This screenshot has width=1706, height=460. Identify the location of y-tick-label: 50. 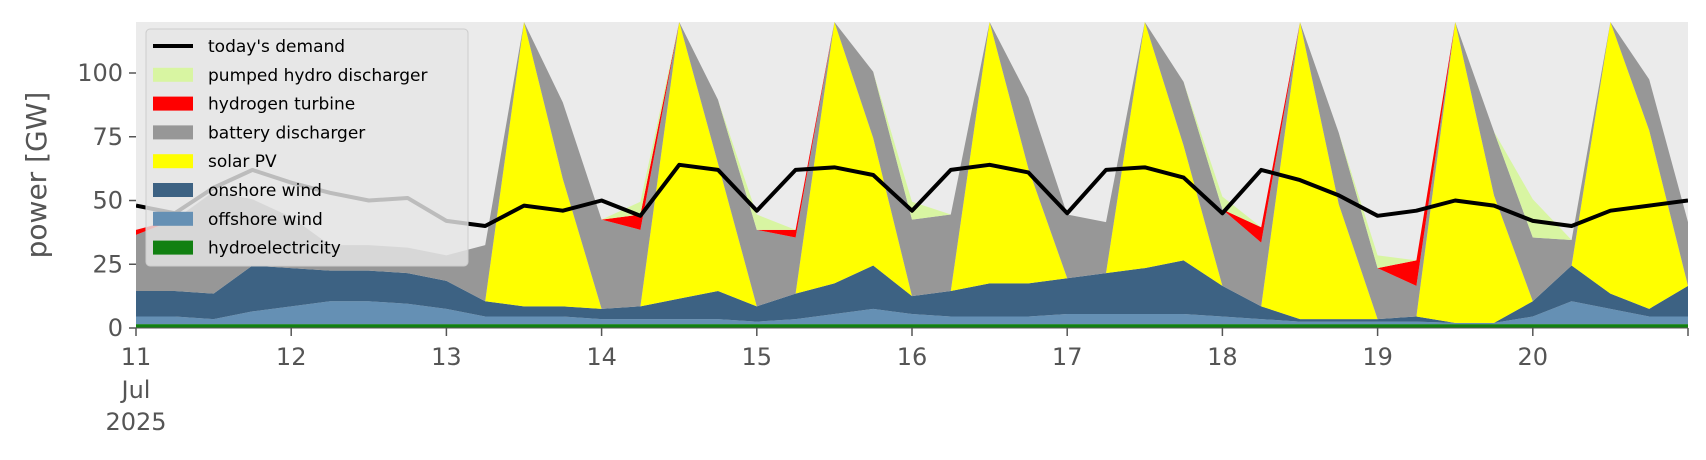
(107, 201).